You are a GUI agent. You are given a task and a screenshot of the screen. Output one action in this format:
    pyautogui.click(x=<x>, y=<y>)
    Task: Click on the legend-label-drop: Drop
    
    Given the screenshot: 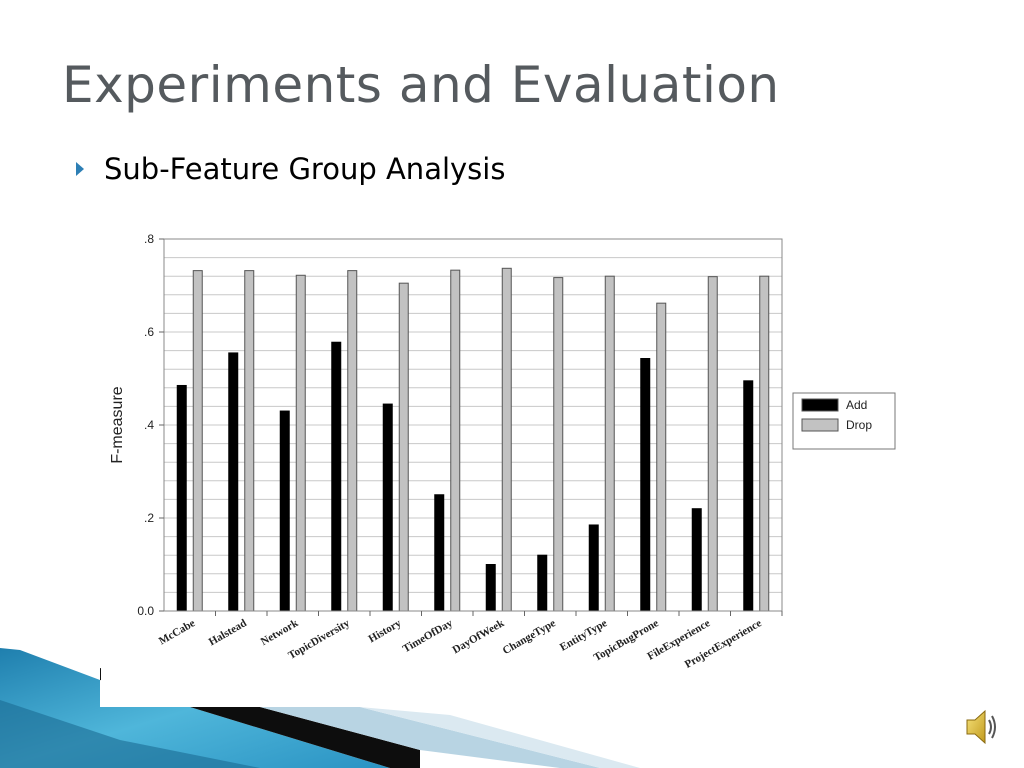 What is the action you would take?
    pyautogui.click(x=859, y=425)
    